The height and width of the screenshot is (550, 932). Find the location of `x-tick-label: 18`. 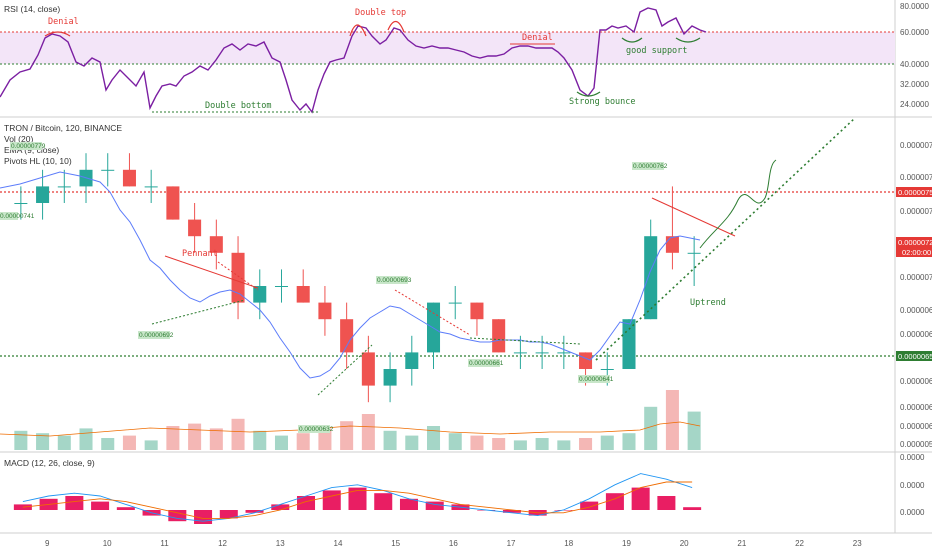

x-tick-label: 18 is located at coordinates (568, 543).